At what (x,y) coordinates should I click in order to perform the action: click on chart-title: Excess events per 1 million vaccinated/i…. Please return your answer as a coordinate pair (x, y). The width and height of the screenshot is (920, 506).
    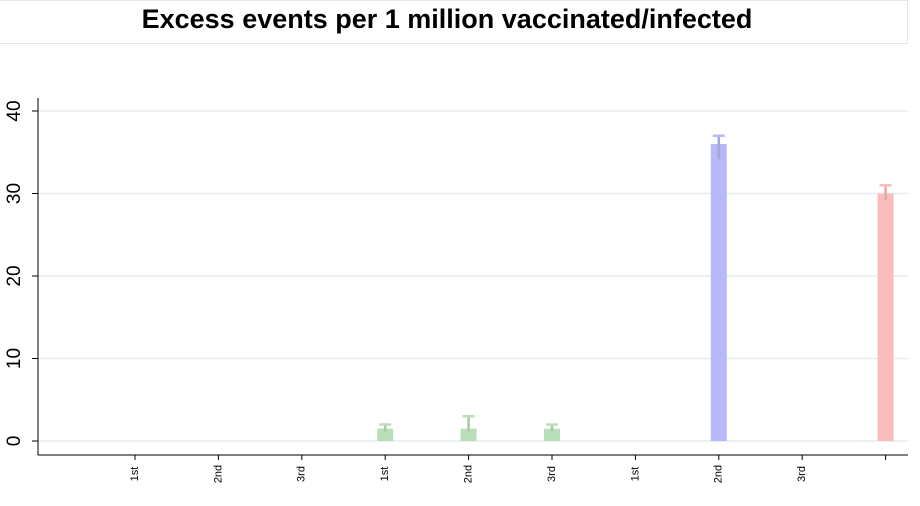
    Looking at the image, I should click on (447, 19).